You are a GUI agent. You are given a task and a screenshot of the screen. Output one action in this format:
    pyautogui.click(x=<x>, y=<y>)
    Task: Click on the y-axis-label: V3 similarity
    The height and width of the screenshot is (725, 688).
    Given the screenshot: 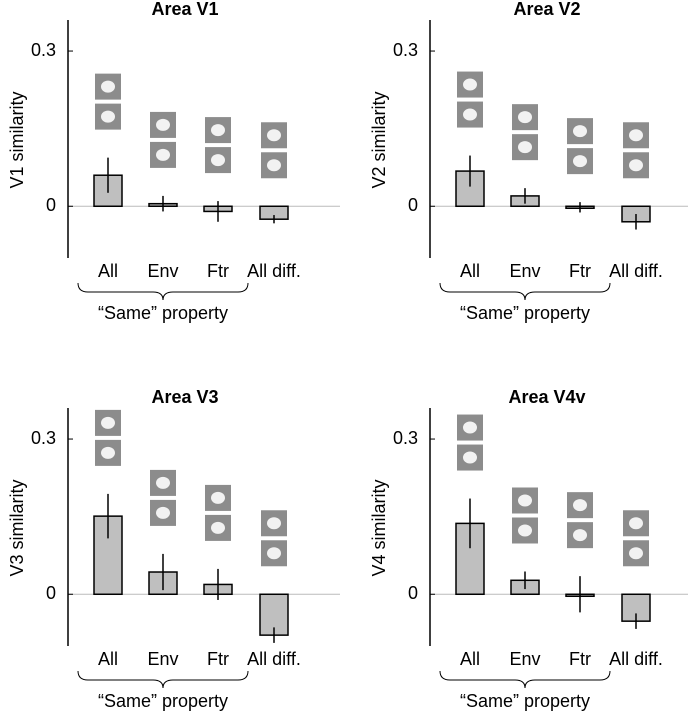 What is the action you would take?
    pyautogui.click(x=17, y=527)
    